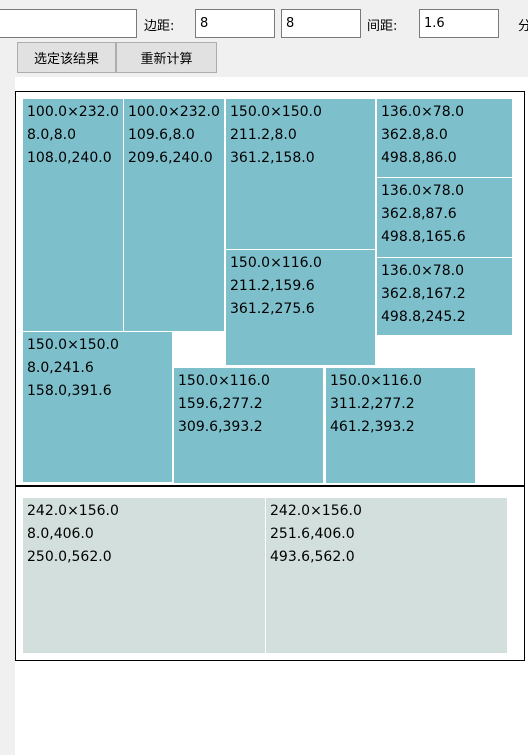 This screenshot has width=528, height=755. What do you see at coordinates (170, 158) in the screenshot?
I see `piece-end-label: 209.6,240.0` at bounding box center [170, 158].